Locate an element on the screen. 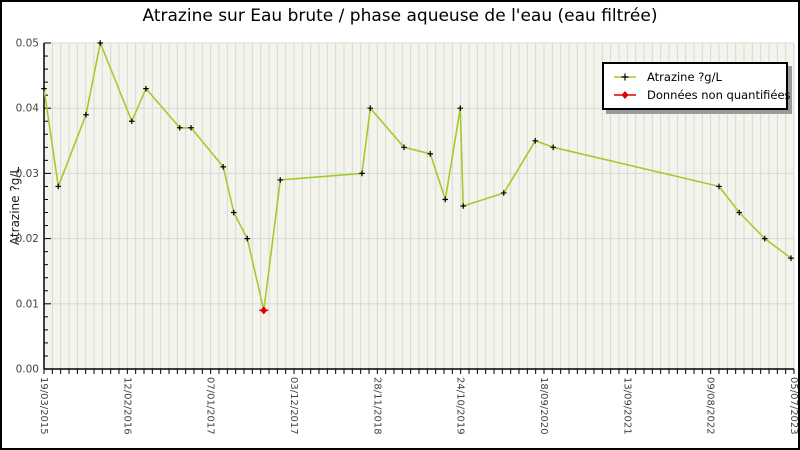  x-tick-label: 07/01/2017 is located at coordinates (210, 406).